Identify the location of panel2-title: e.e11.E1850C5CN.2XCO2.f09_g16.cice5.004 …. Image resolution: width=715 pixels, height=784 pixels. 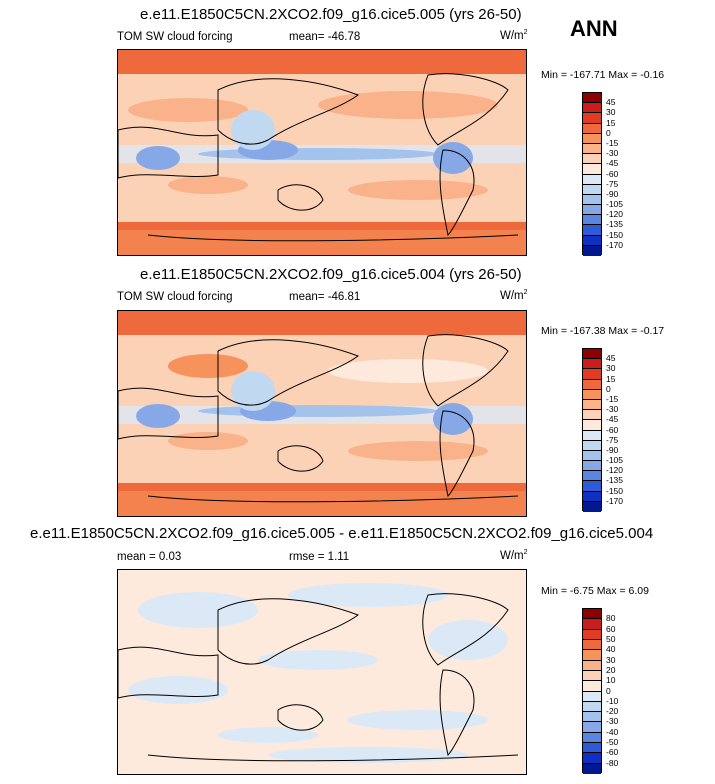
(331, 274).